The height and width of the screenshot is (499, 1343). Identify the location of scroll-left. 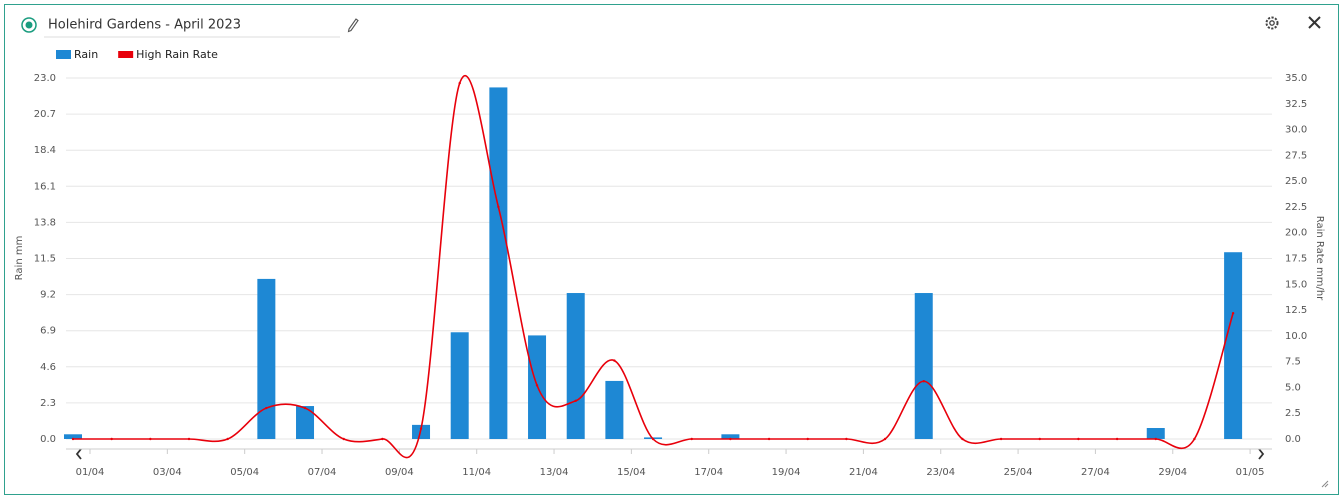
(78, 454).